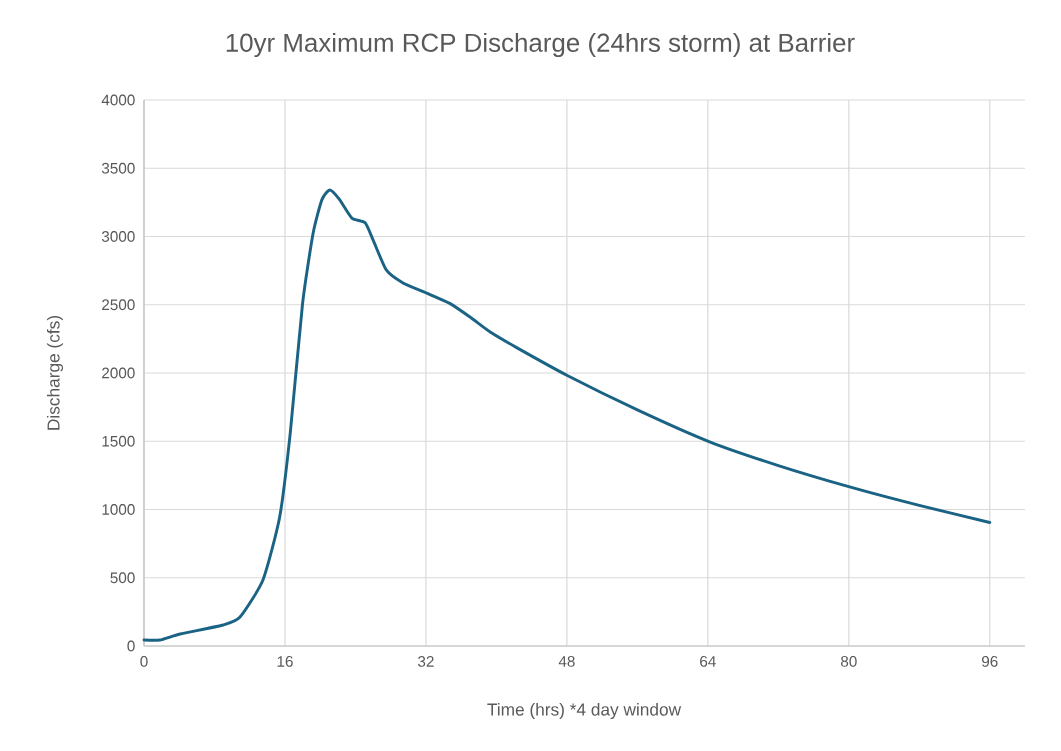 The width and height of the screenshot is (1061, 751). I want to click on x-tick-label: 48, so click(566, 661).